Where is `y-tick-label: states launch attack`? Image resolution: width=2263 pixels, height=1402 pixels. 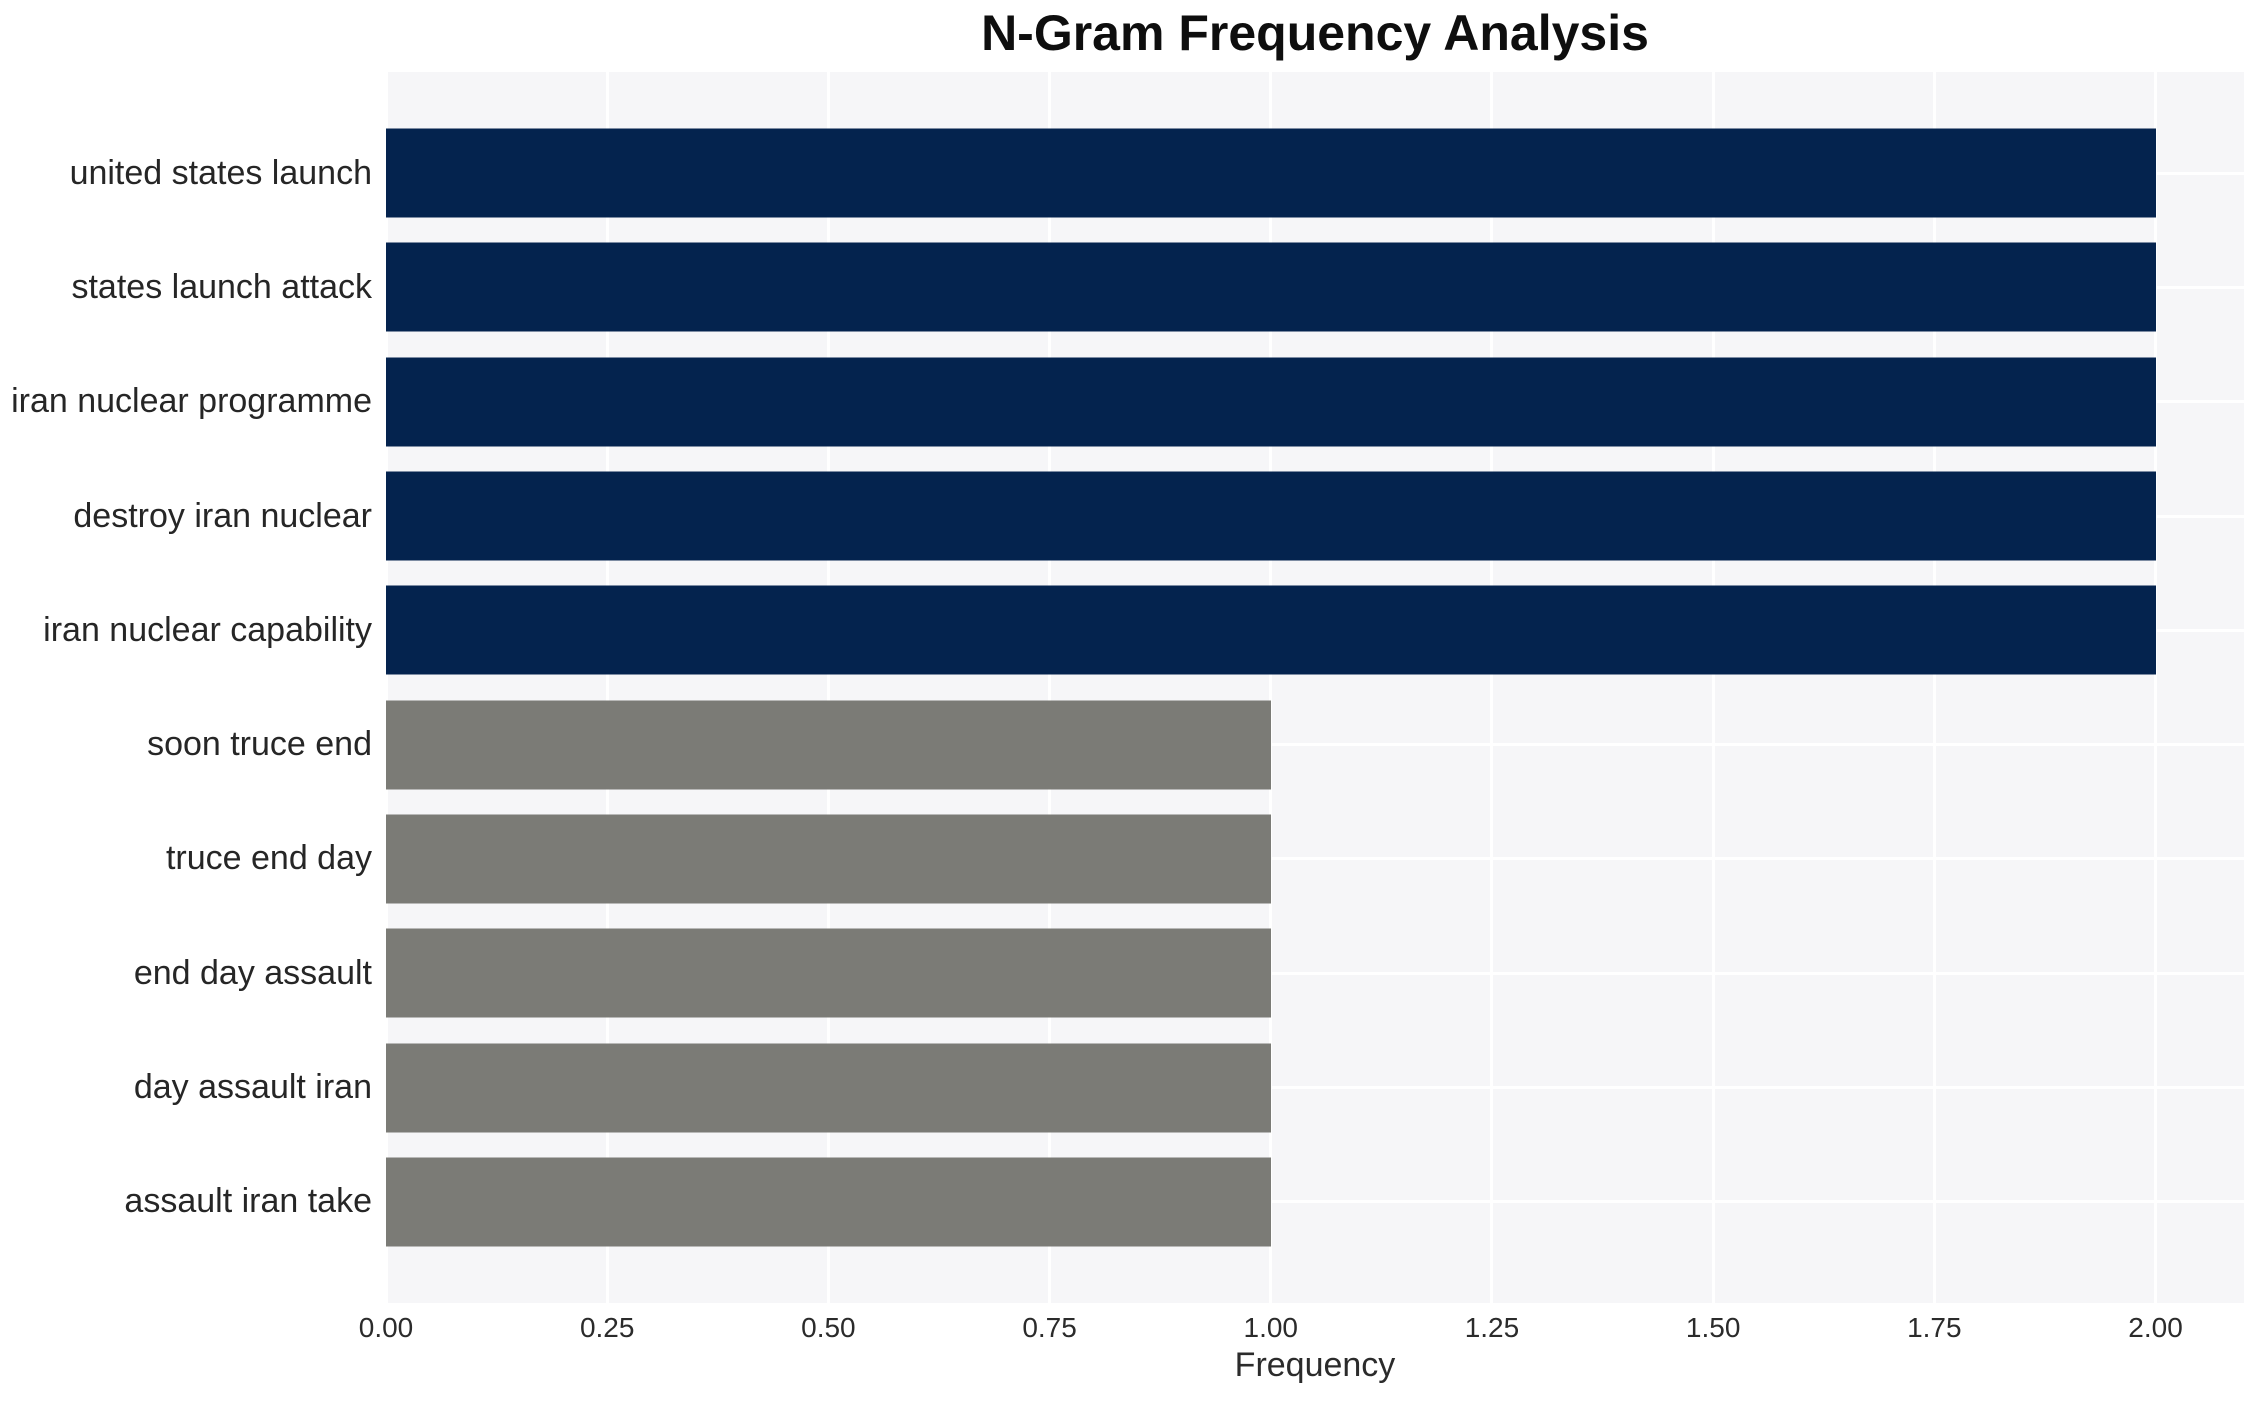 y-tick-label: states launch attack is located at coordinates (221, 286).